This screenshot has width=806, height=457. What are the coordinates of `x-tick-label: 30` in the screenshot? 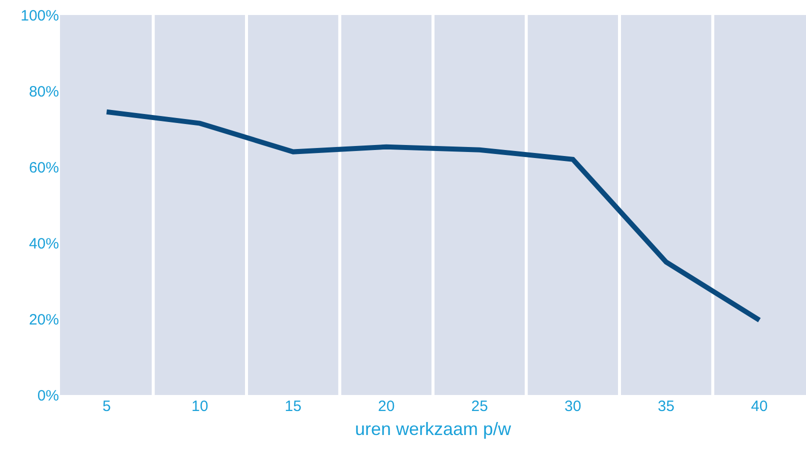 It's located at (573, 406).